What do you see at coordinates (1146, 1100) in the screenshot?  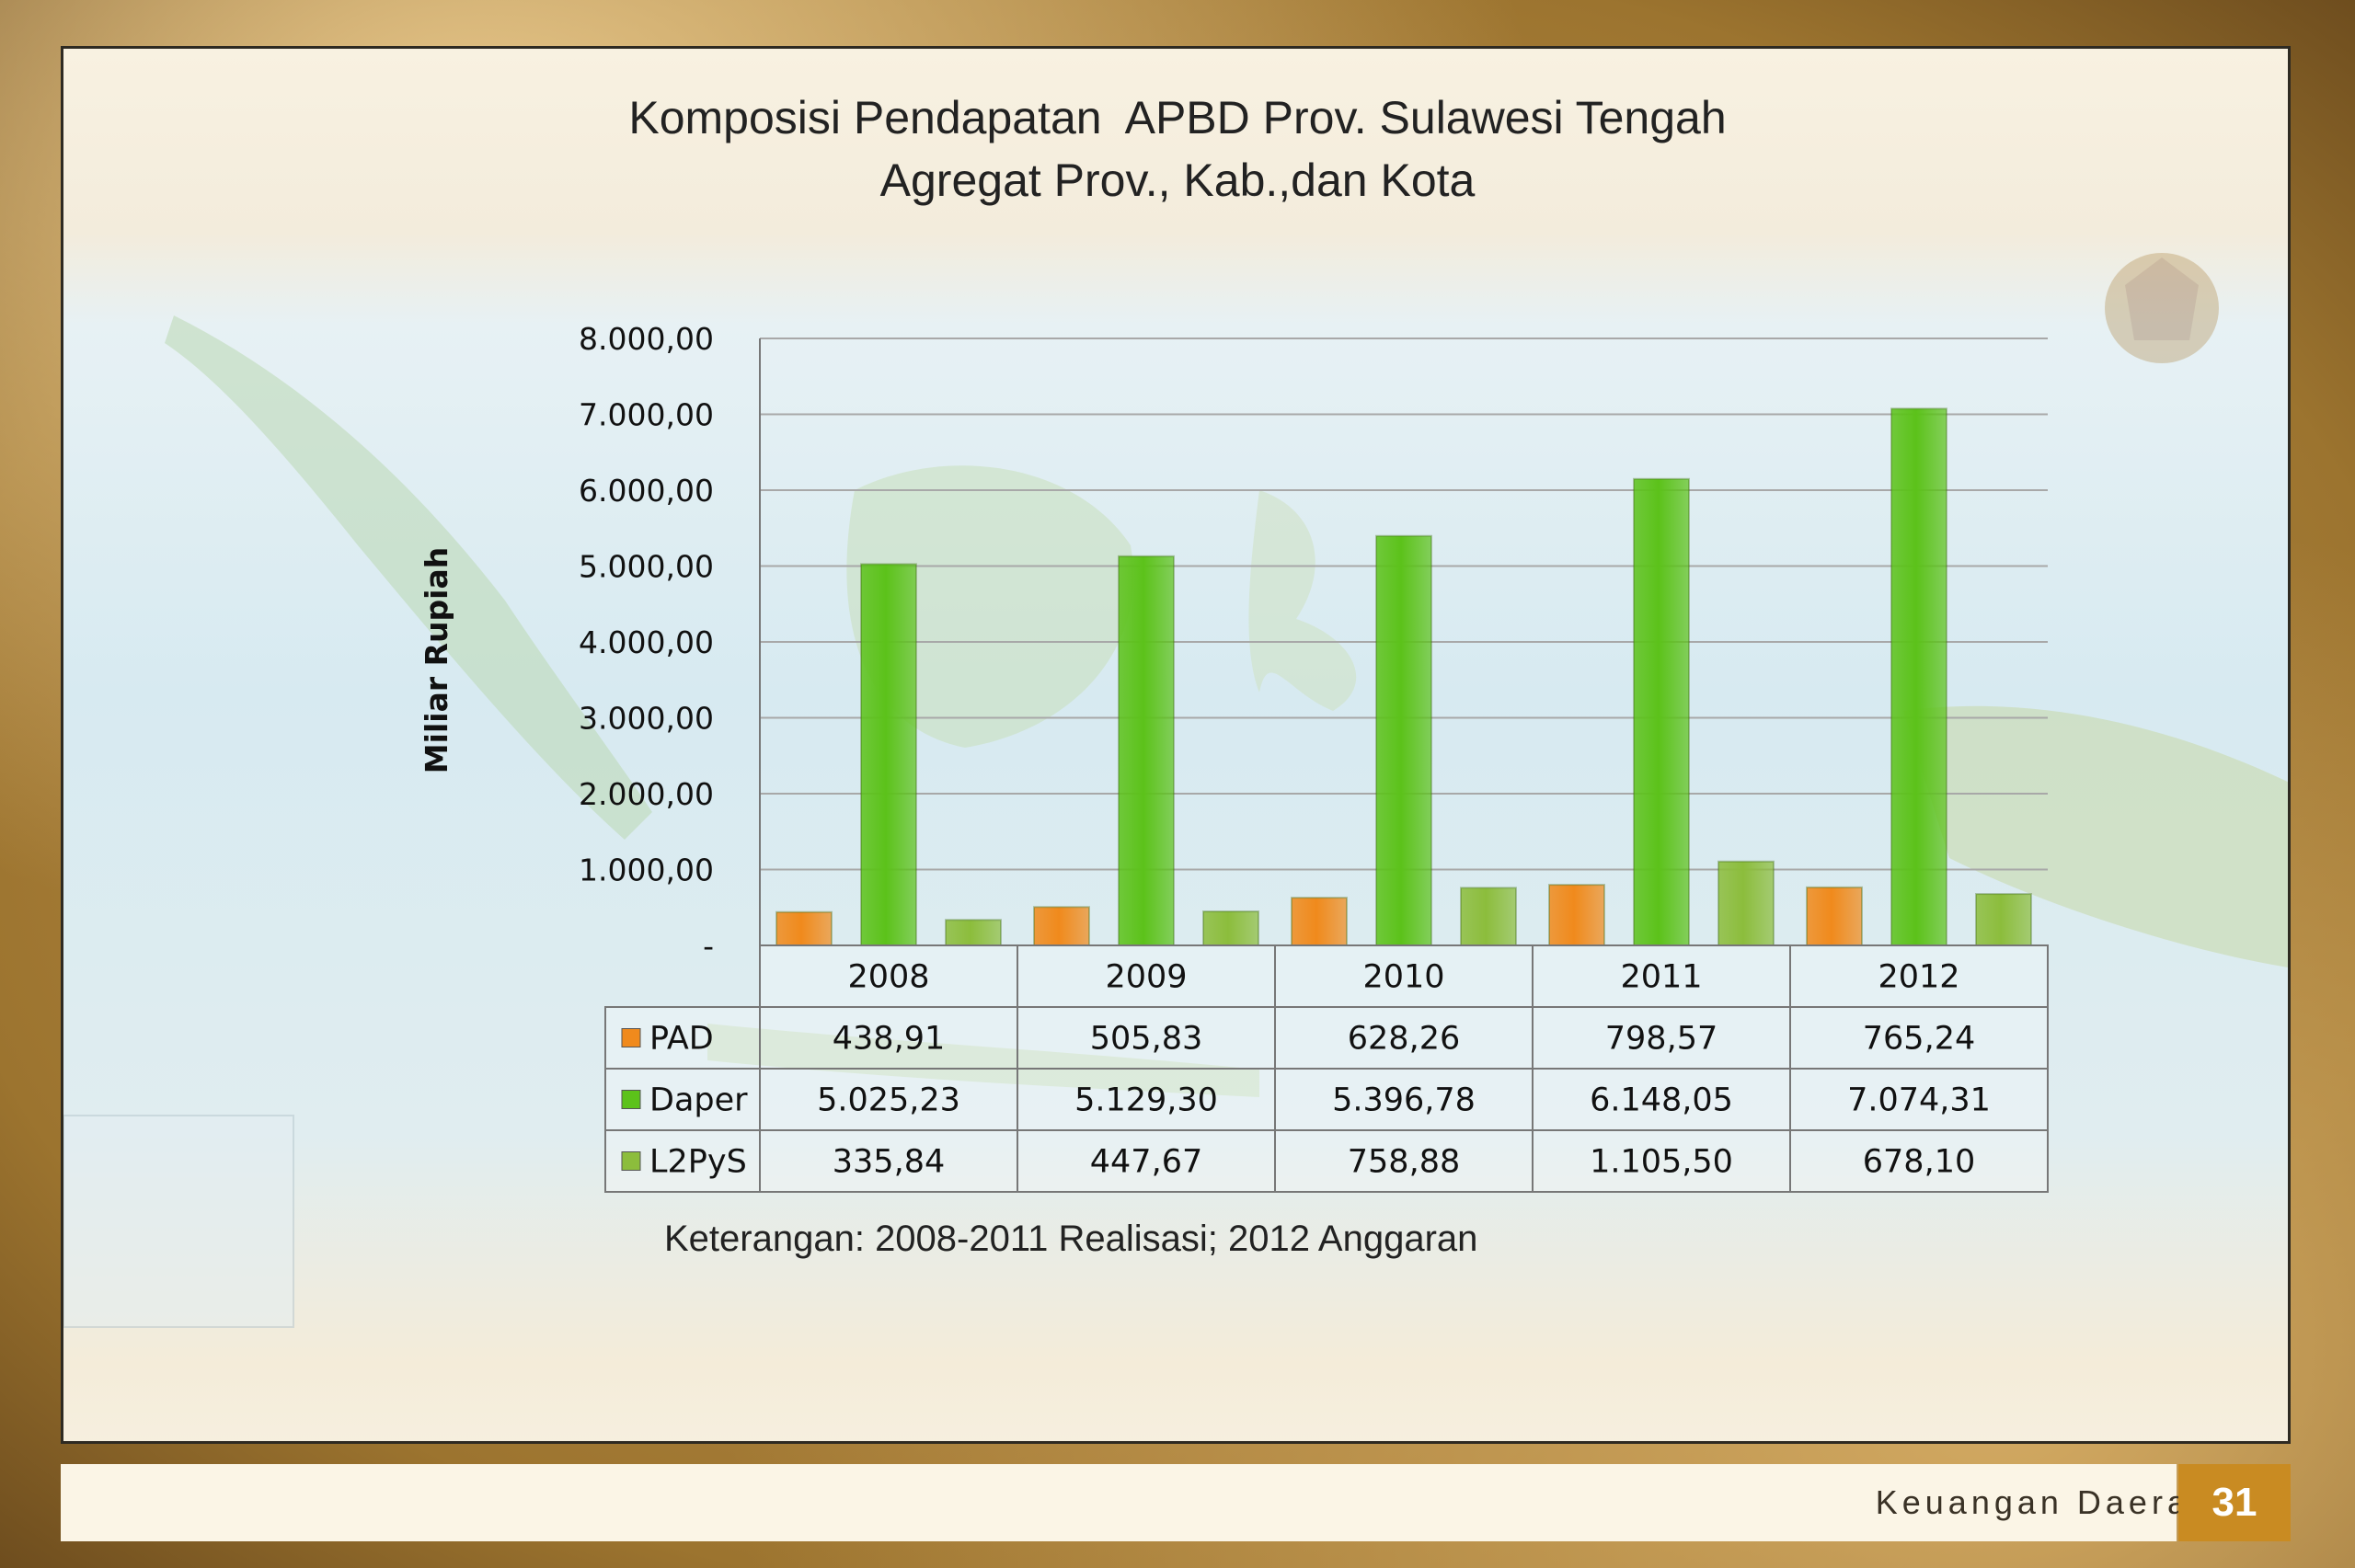 I see `data-label-daper: 5.129,30` at bounding box center [1146, 1100].